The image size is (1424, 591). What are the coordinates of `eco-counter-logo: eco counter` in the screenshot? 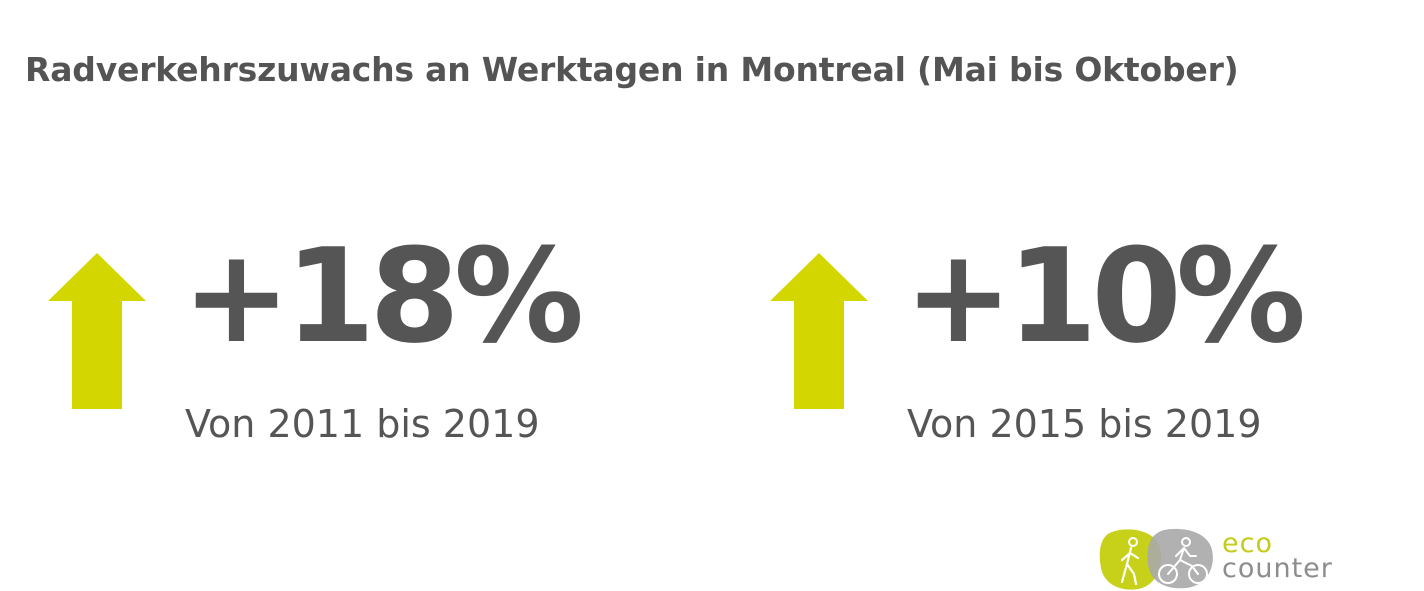 It's located at (1230, 558).